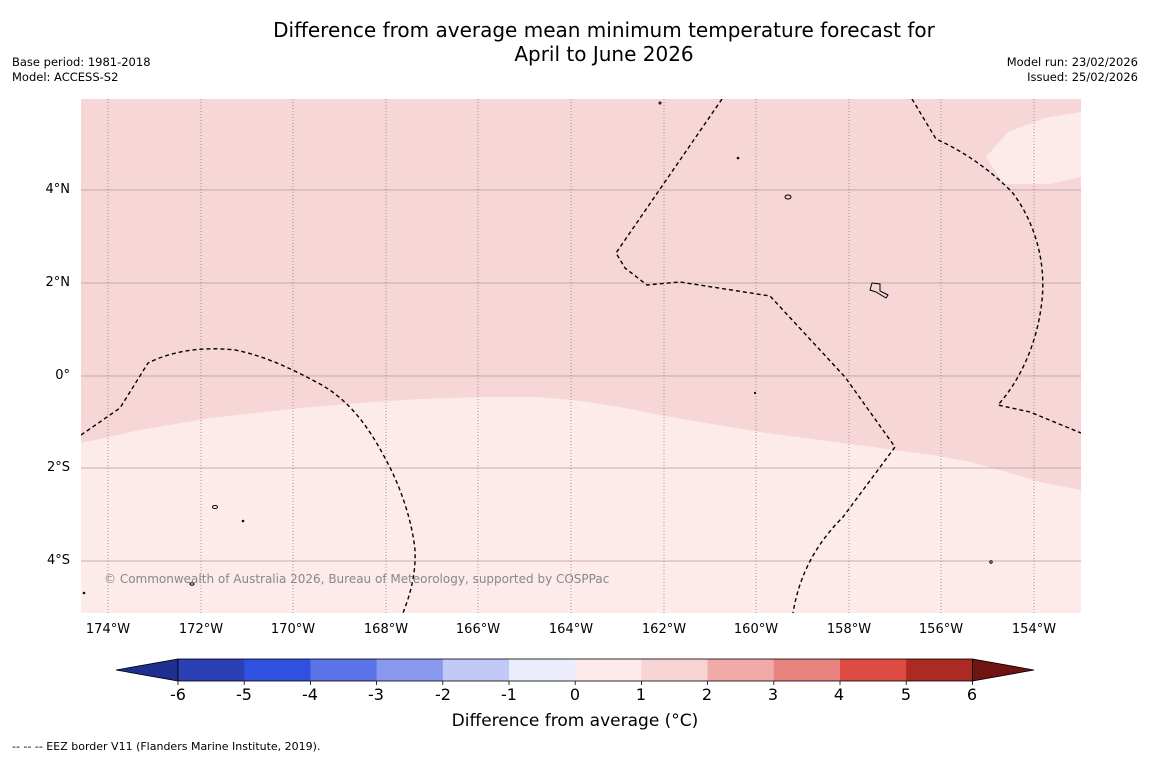 The width and height of the screenshot is (1150, 758). Describe the element at coordinates (849, 629) in the screenshot. I see `lon-label-158w: 158°W` at that location.